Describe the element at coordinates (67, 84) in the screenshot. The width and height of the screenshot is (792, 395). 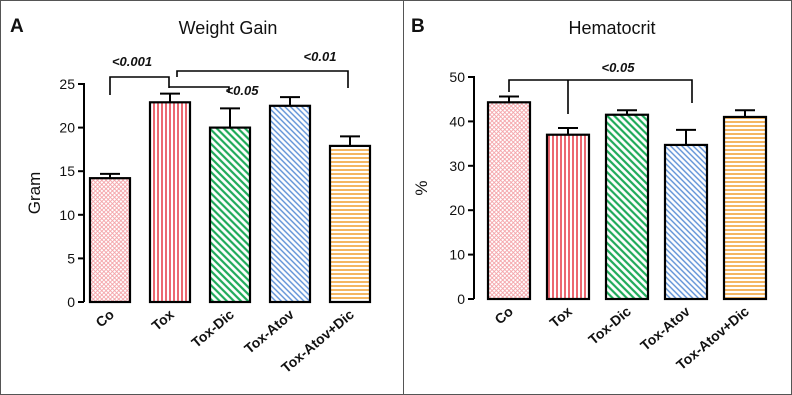
I see `y-tick-label: 25` at that location.